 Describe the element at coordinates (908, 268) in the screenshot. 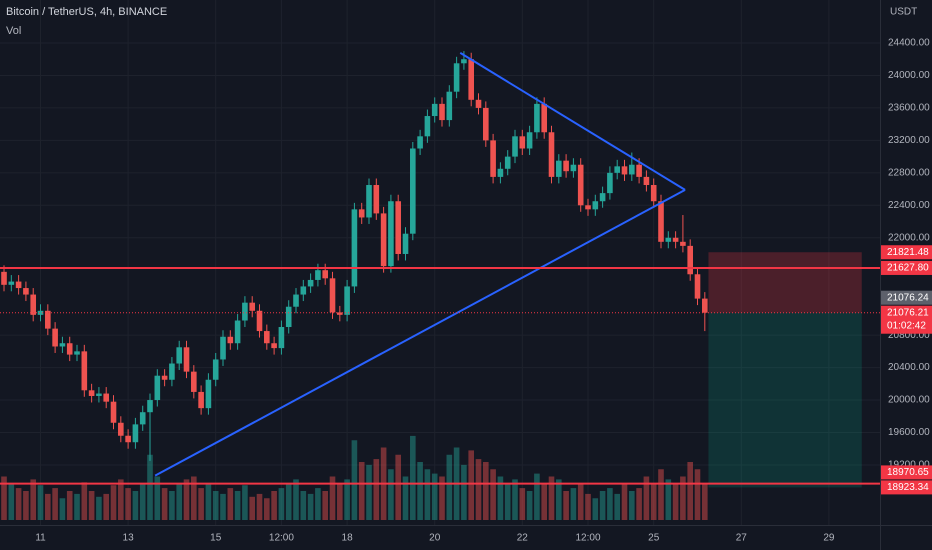

I see `price-tag-label: 21627.80` at that location.